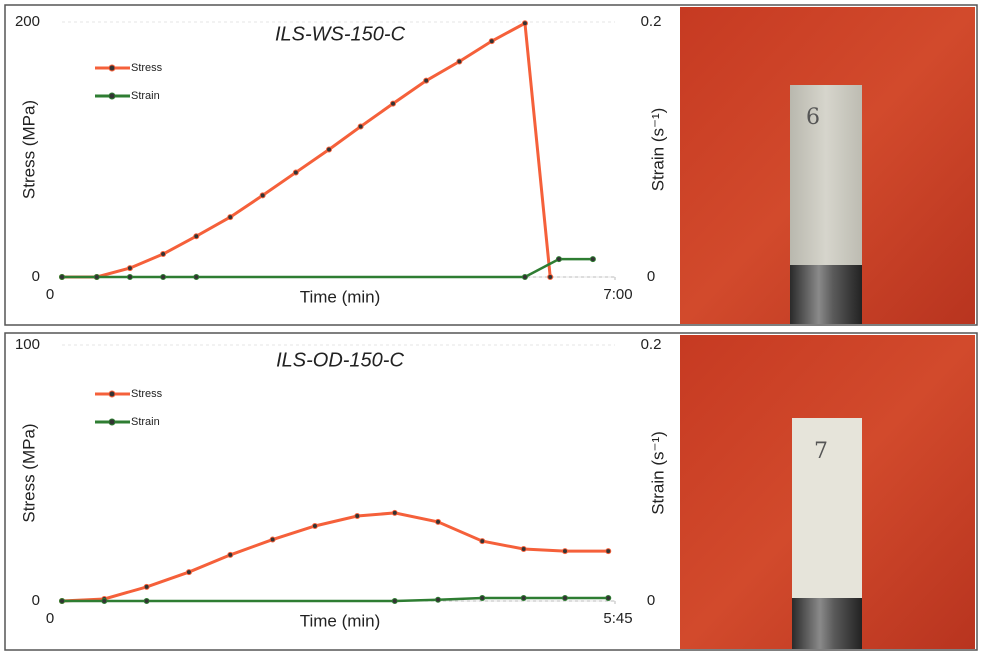 The height and width of the screenshot is (655, 981). Describe the element at coordinates (27, 21) in the screenshot. I see `y-tick-label: 200` at that location.